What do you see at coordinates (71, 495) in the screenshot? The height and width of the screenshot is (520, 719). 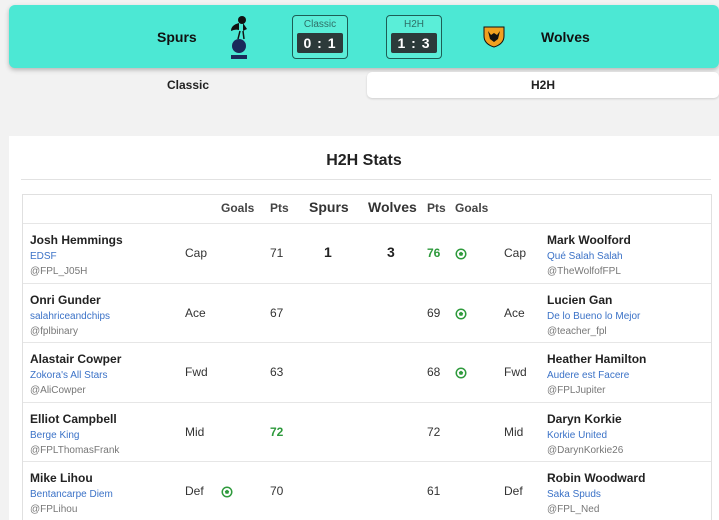 I see `home-team-link: Bentancarpe Diem` at bounding box center [71, 495].